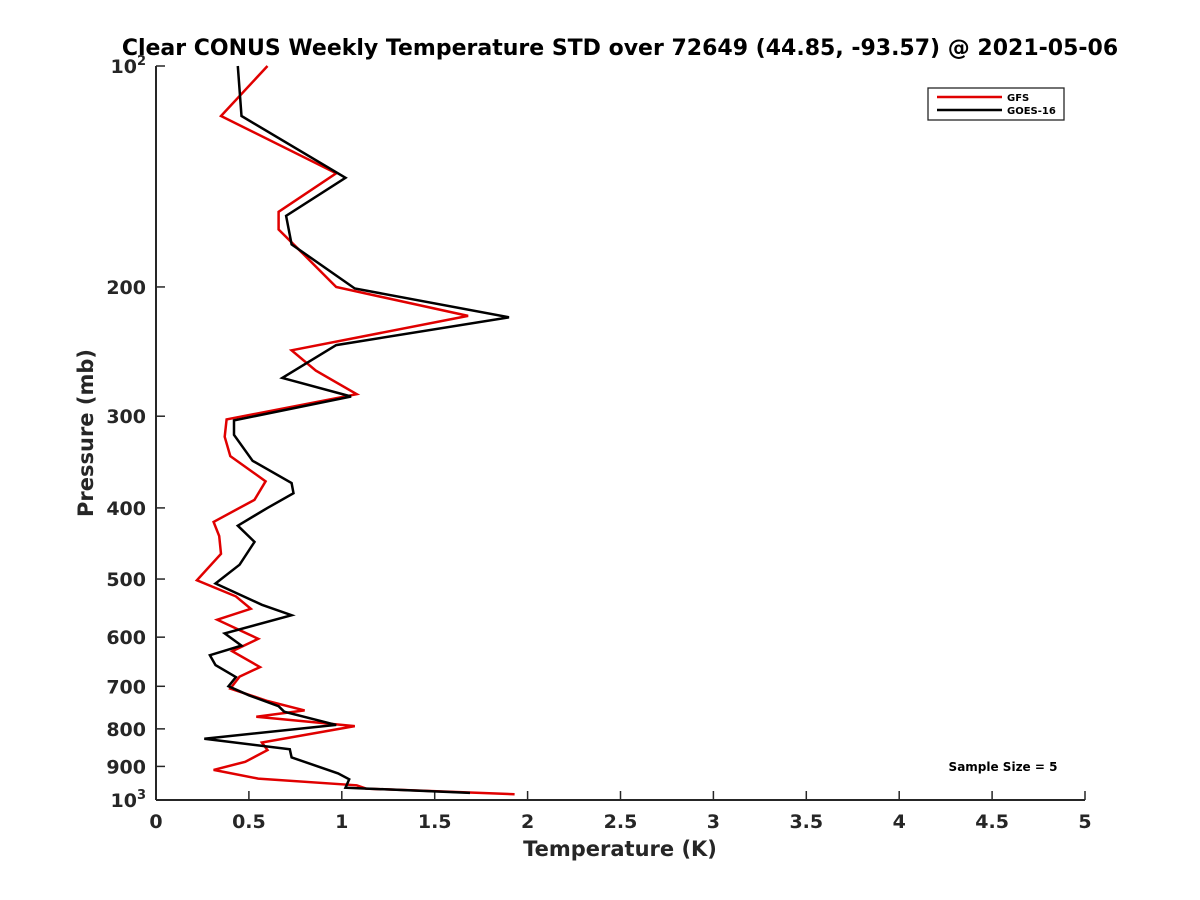  I want to click on y-tick-label: 800, so click(126, 730).